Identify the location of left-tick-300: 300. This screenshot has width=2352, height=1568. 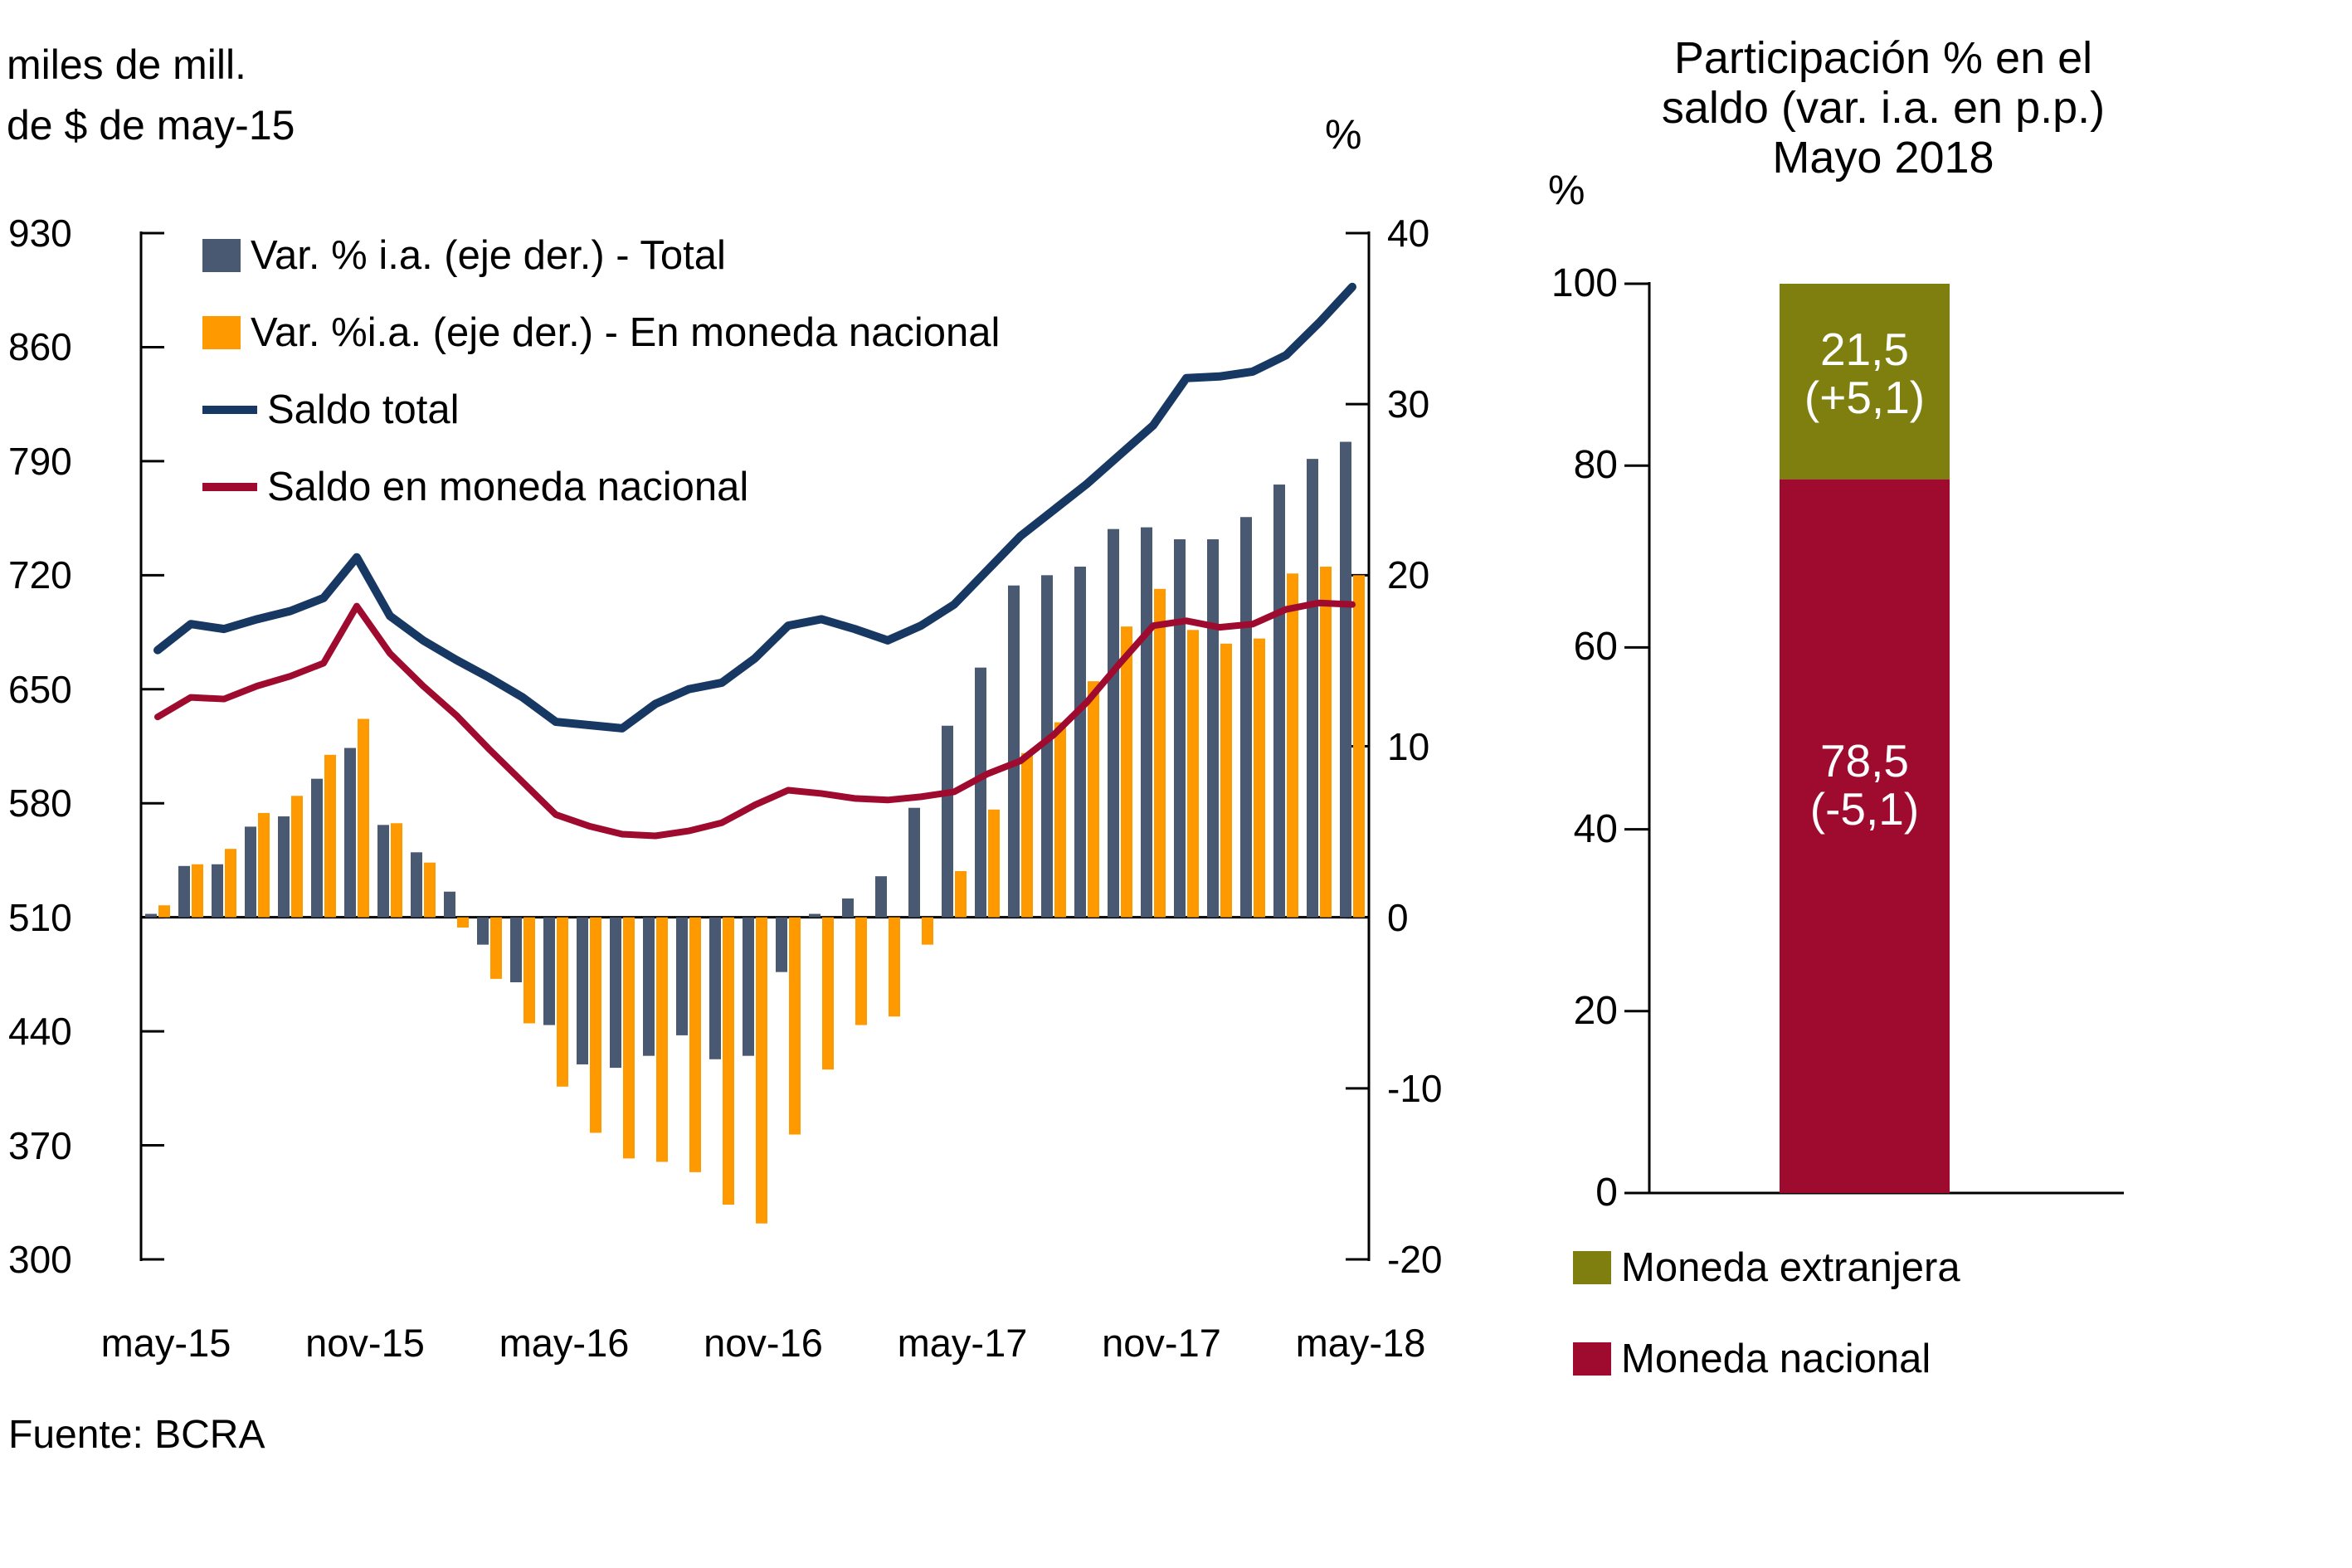
(40, 1259).